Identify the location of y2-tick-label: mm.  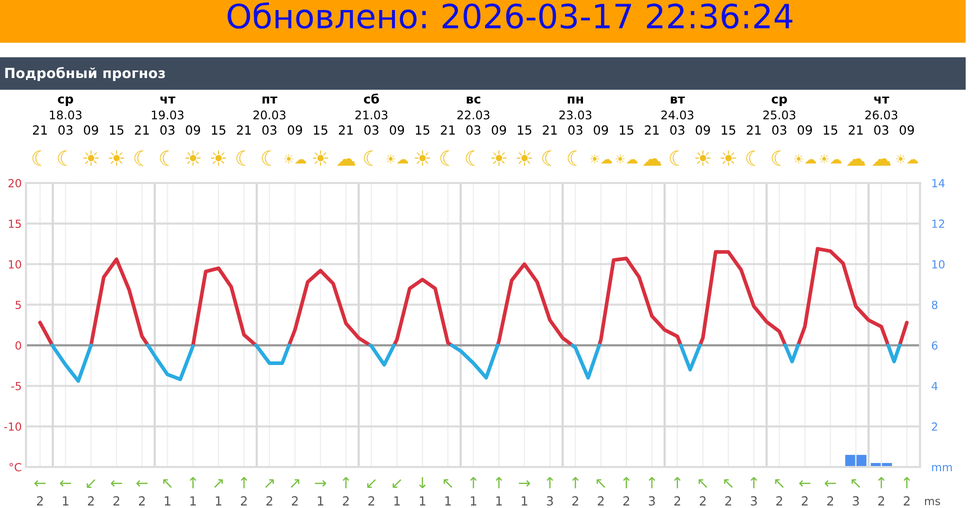
(942, 468).